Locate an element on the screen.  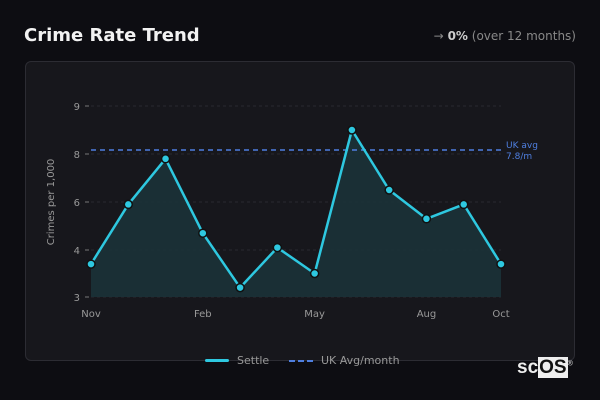
legend-label: Settle is located at coordinates (253, 360).